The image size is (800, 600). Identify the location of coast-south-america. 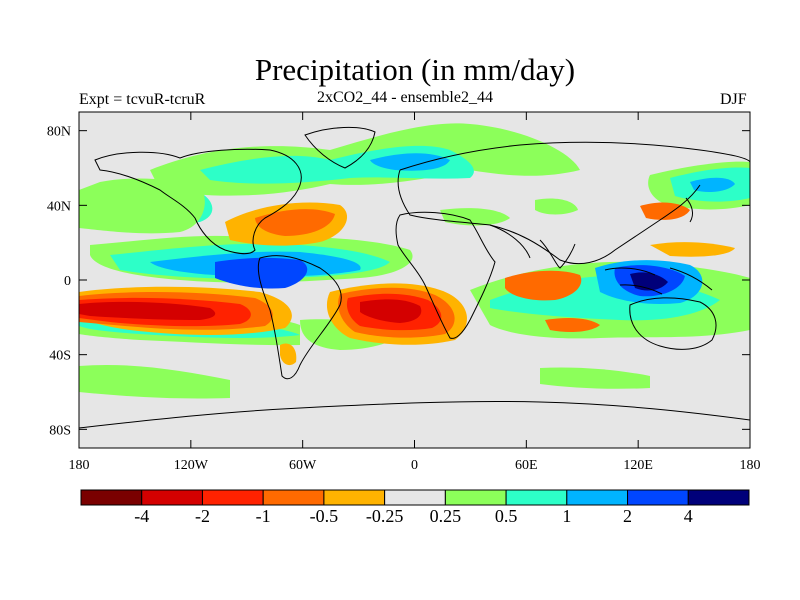
(299, 317).